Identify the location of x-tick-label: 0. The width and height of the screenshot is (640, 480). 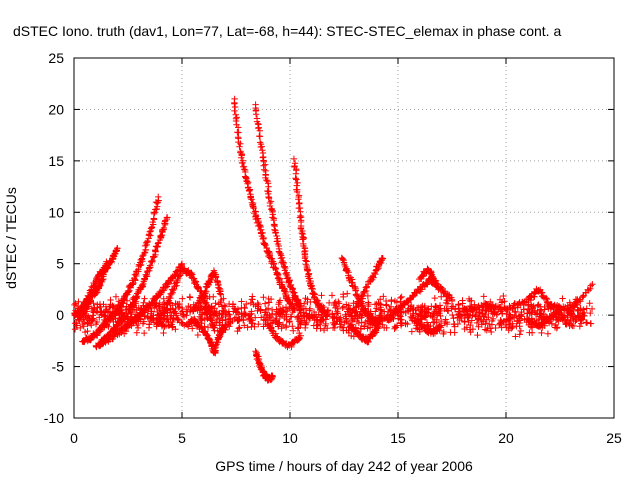
(74, 438).